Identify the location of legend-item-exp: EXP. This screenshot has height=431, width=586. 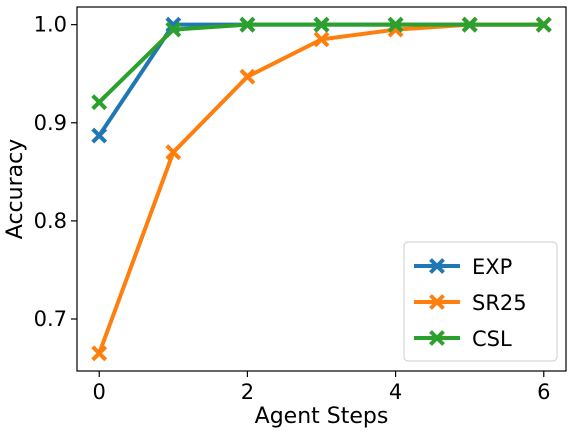
(463, 267).